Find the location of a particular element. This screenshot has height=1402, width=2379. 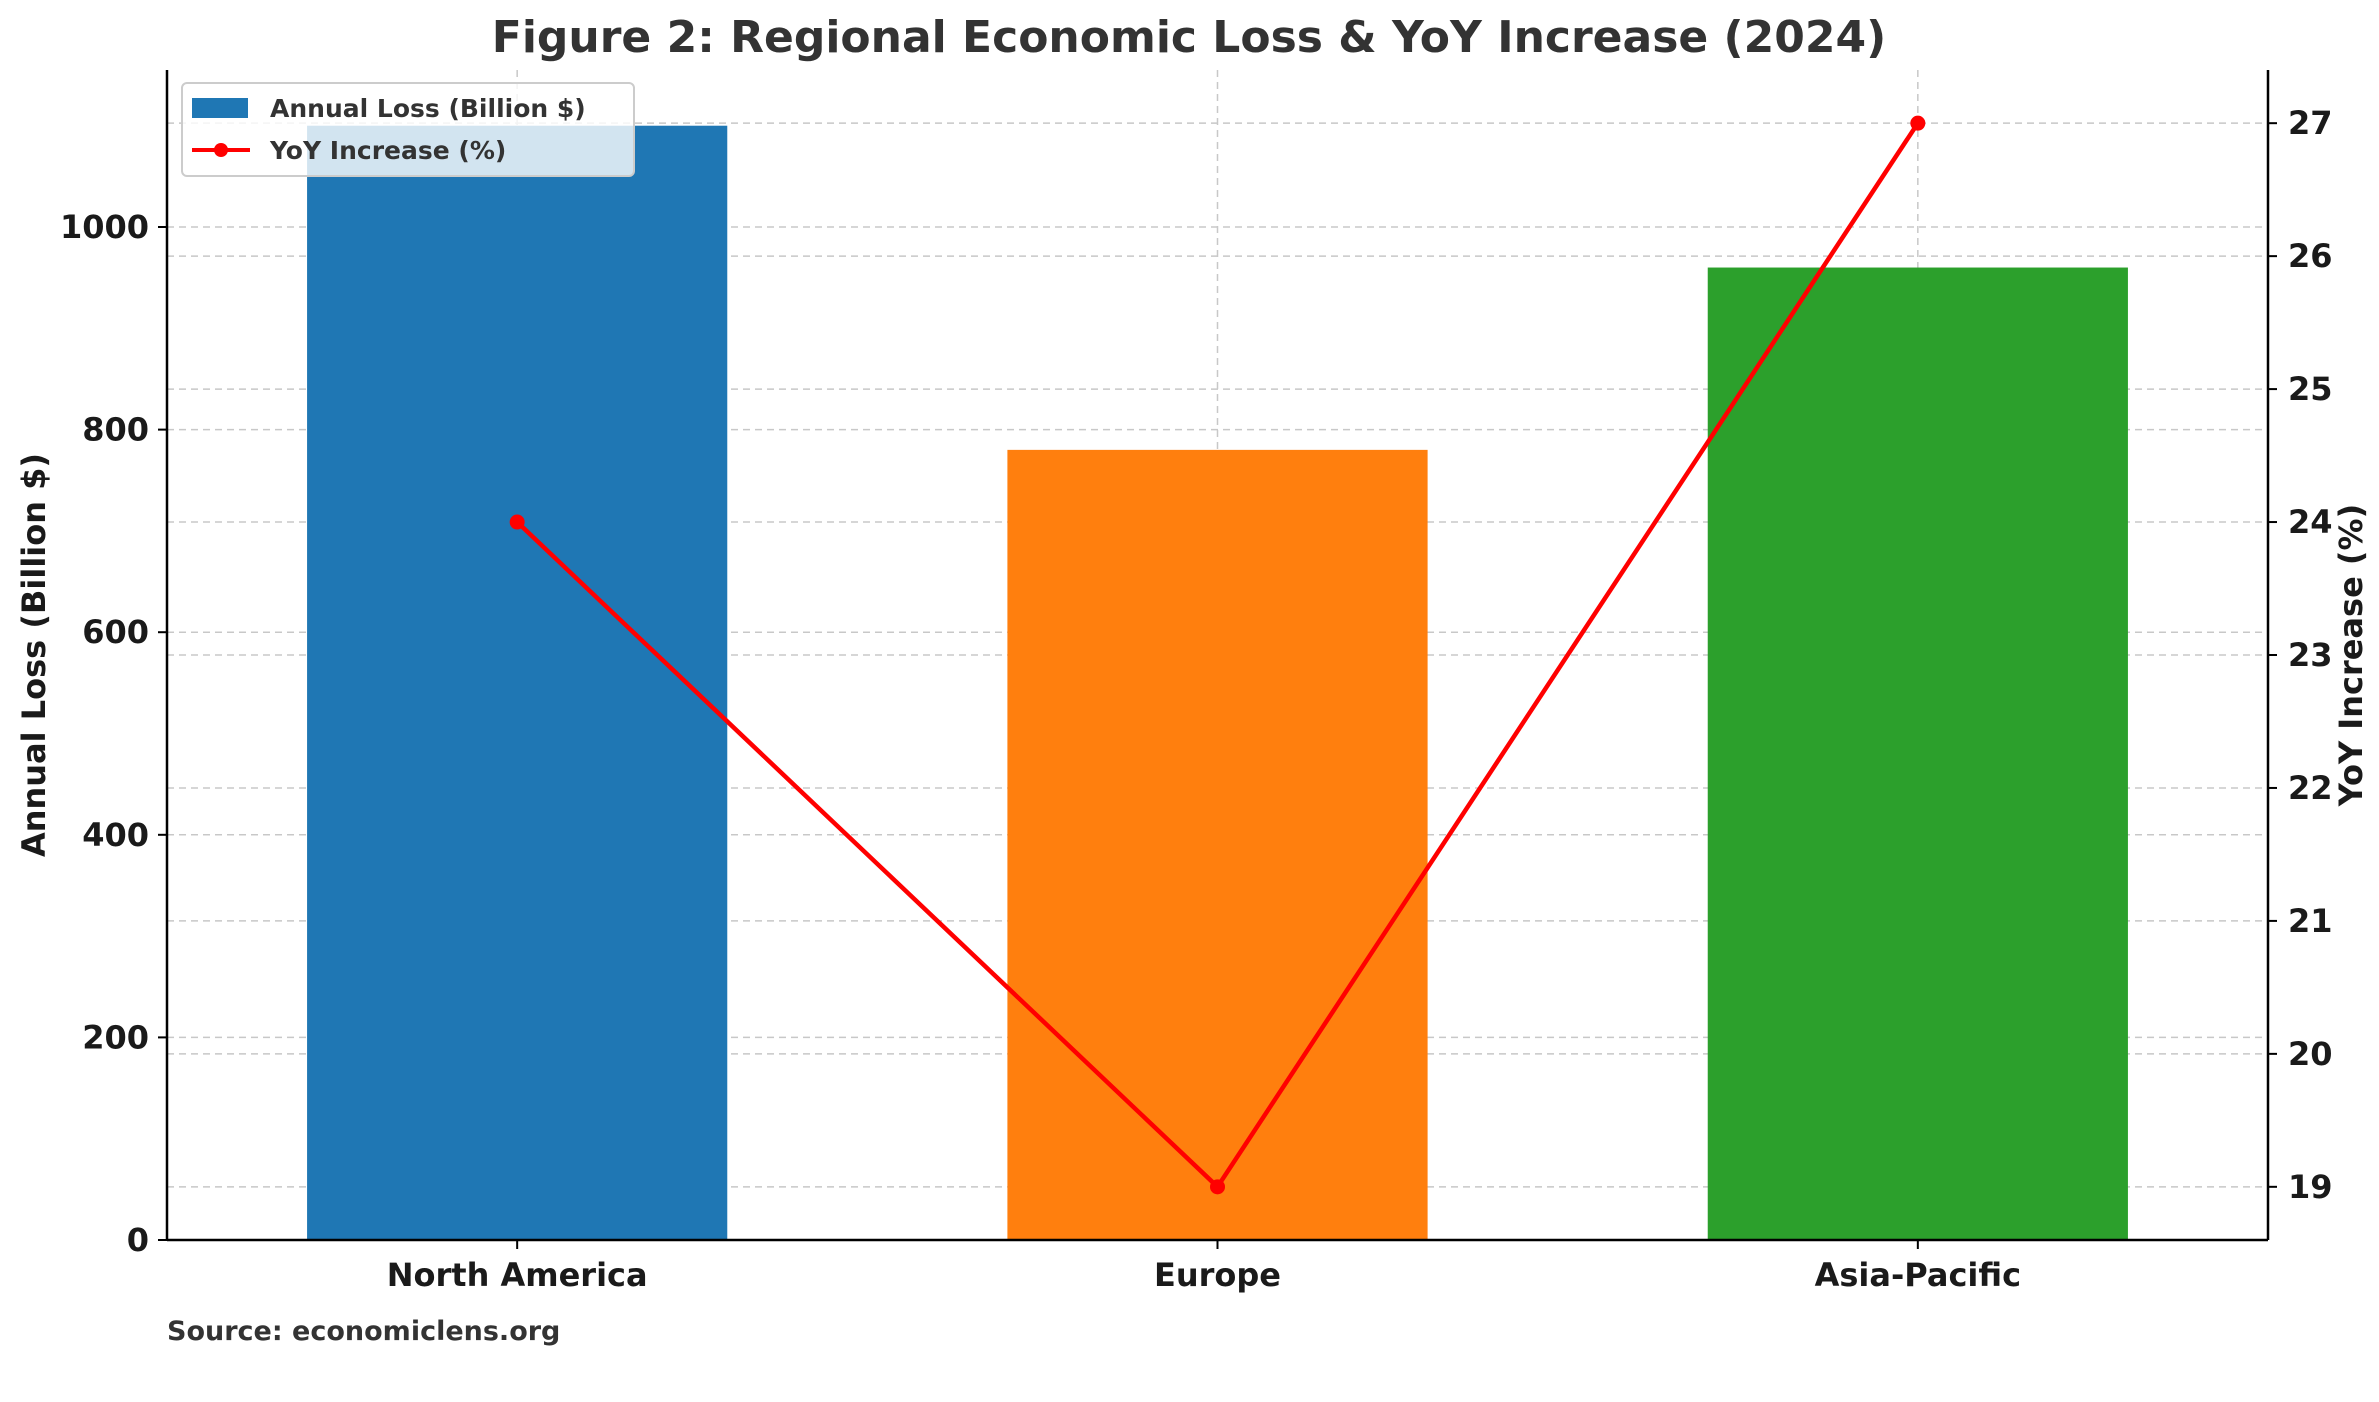

y-right-tick-label: 19 is located at coordinates (2310, 1187).